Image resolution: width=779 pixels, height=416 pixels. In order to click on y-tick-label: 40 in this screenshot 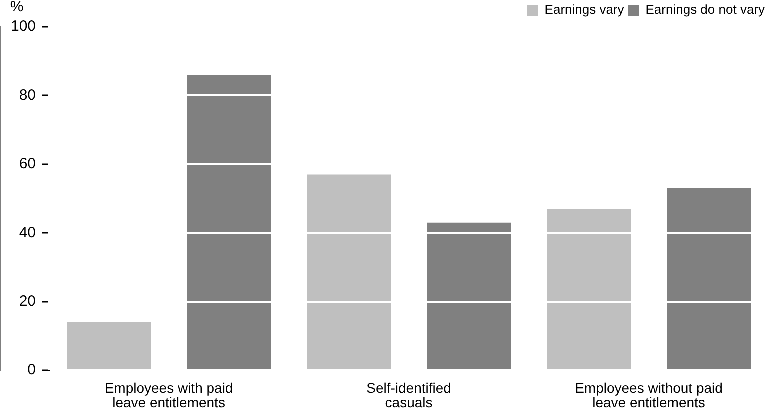, I will do `click(27, 233)`.